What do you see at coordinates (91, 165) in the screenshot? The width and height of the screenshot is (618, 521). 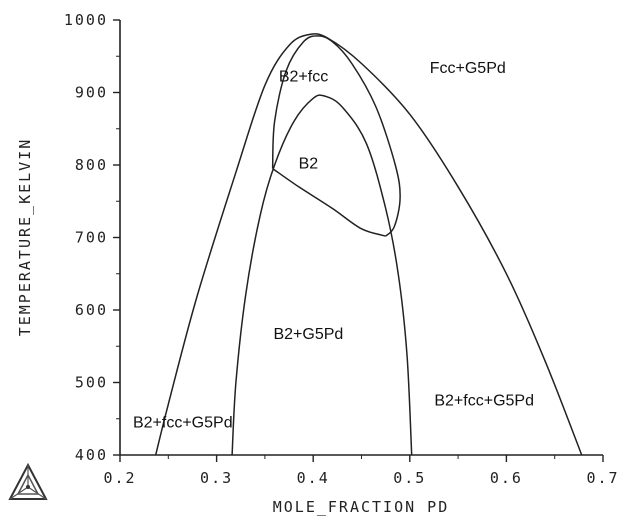 I see `y-tick-label: 800` at bounding box center [91, 165].